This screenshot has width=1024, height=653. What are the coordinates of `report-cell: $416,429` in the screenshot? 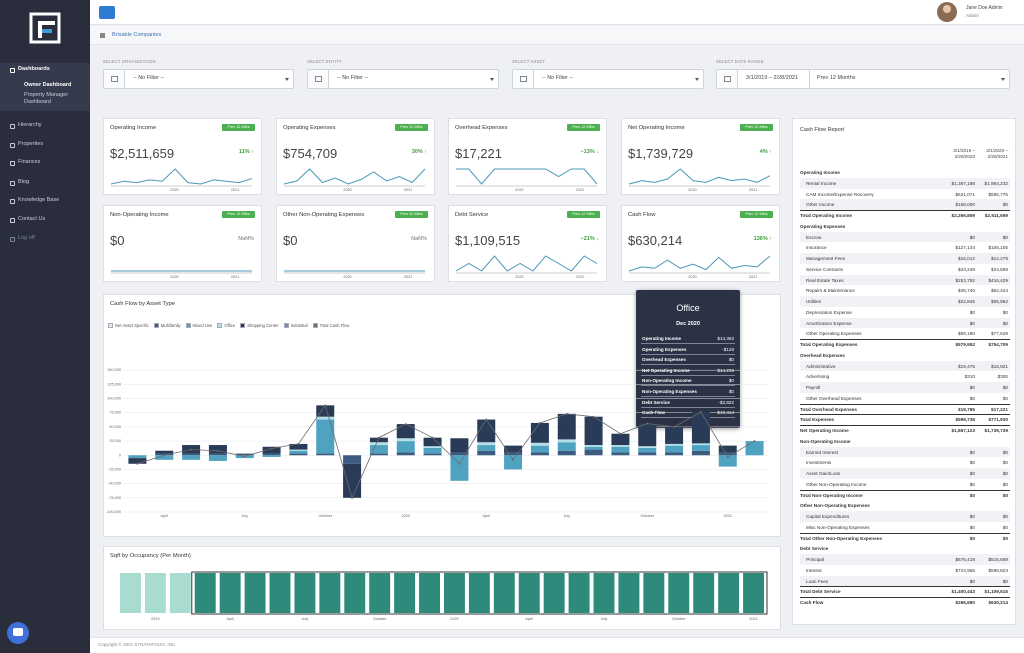 It's located at (998, 280).